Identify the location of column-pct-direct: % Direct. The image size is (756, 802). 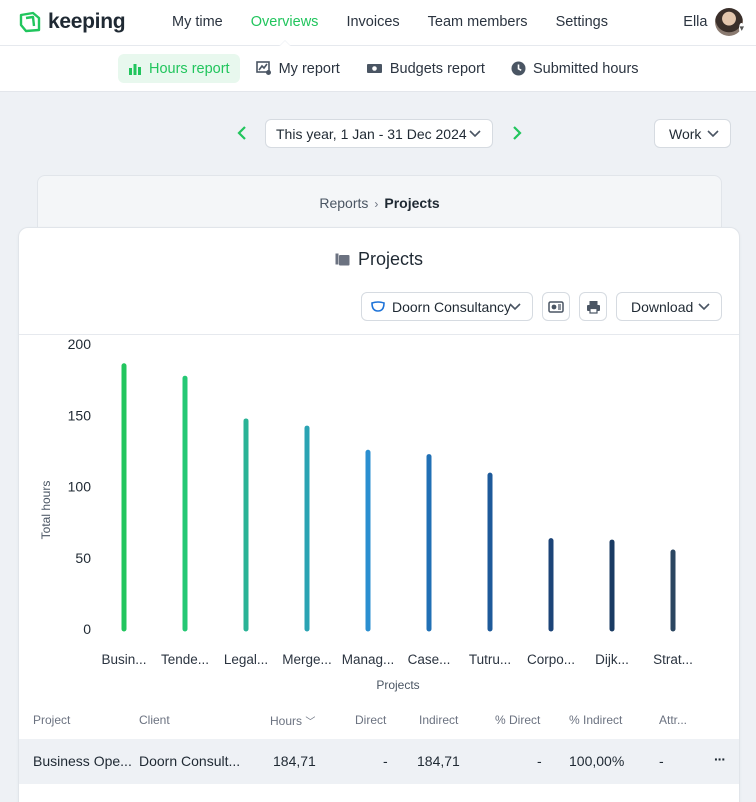
(518, 720).